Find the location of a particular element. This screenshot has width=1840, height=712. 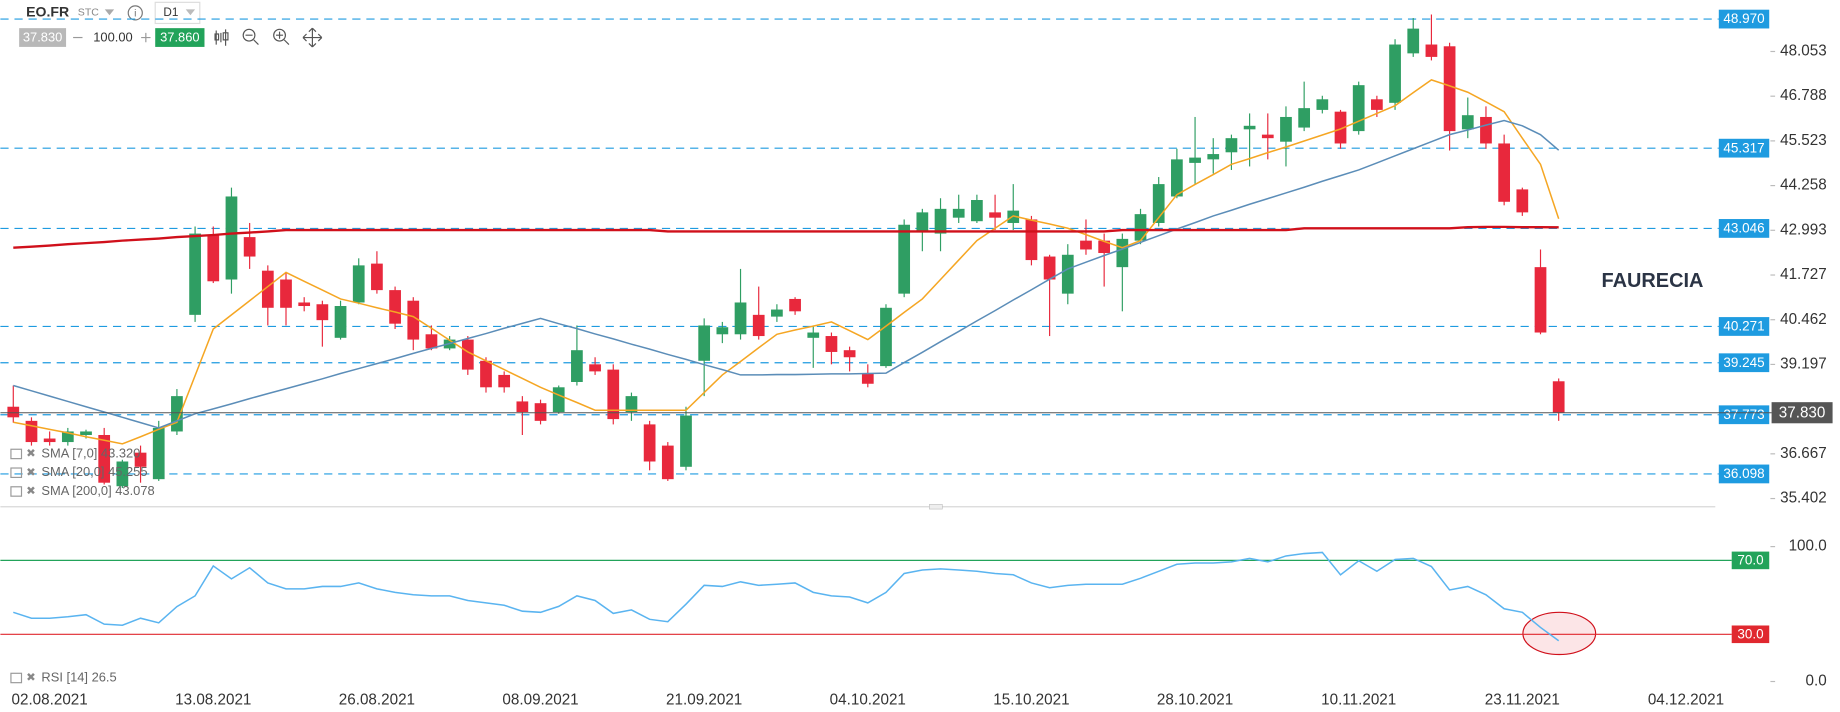

zoom-in-glyph is located at coordinates (283, 38).